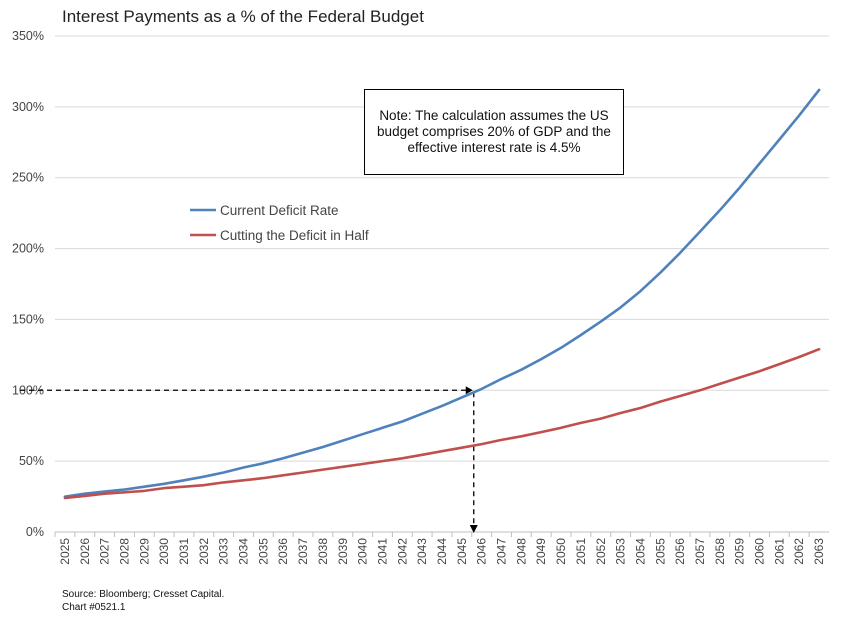  Describe the element at coordinates (28, 107) in the screenshot. I see `y-tick-label: 300%` at that location.